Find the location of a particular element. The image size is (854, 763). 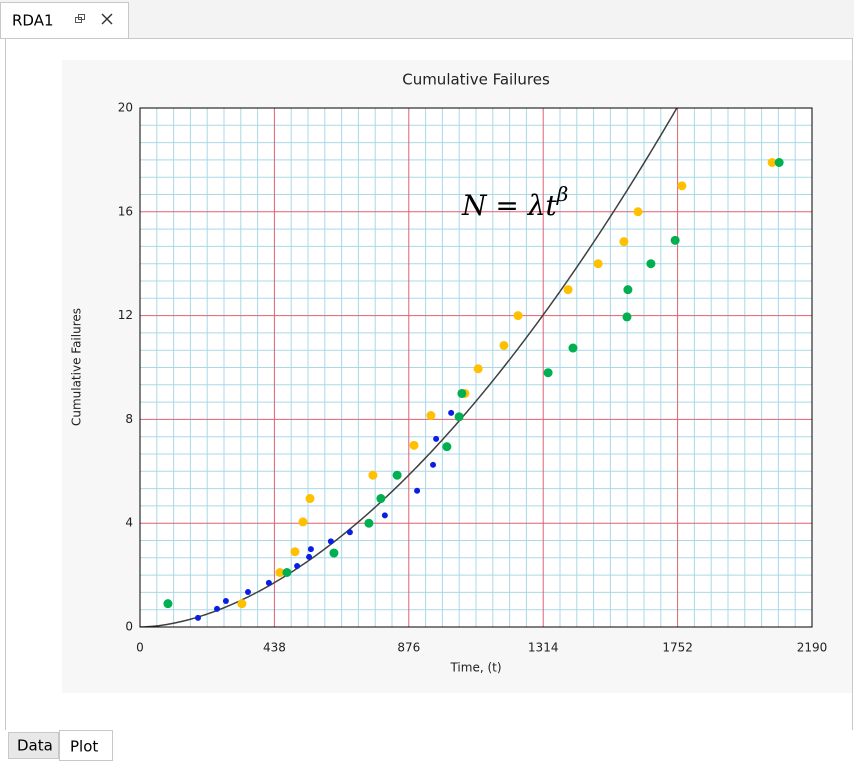

chart-title: Cumulative Failures is located at coordinates (476, 80).